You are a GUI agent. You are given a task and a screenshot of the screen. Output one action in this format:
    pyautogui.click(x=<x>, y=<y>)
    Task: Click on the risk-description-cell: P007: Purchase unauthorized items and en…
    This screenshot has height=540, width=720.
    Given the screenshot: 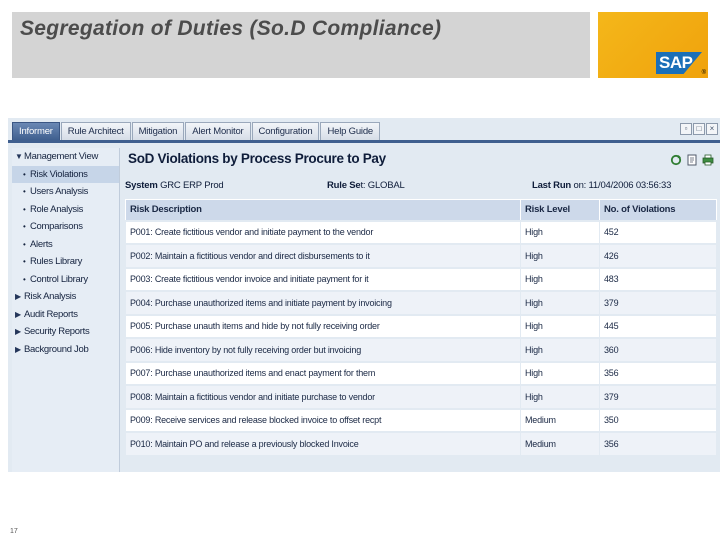 What is the action you would take?
    pyautogui.click(x=323, y=373)
    